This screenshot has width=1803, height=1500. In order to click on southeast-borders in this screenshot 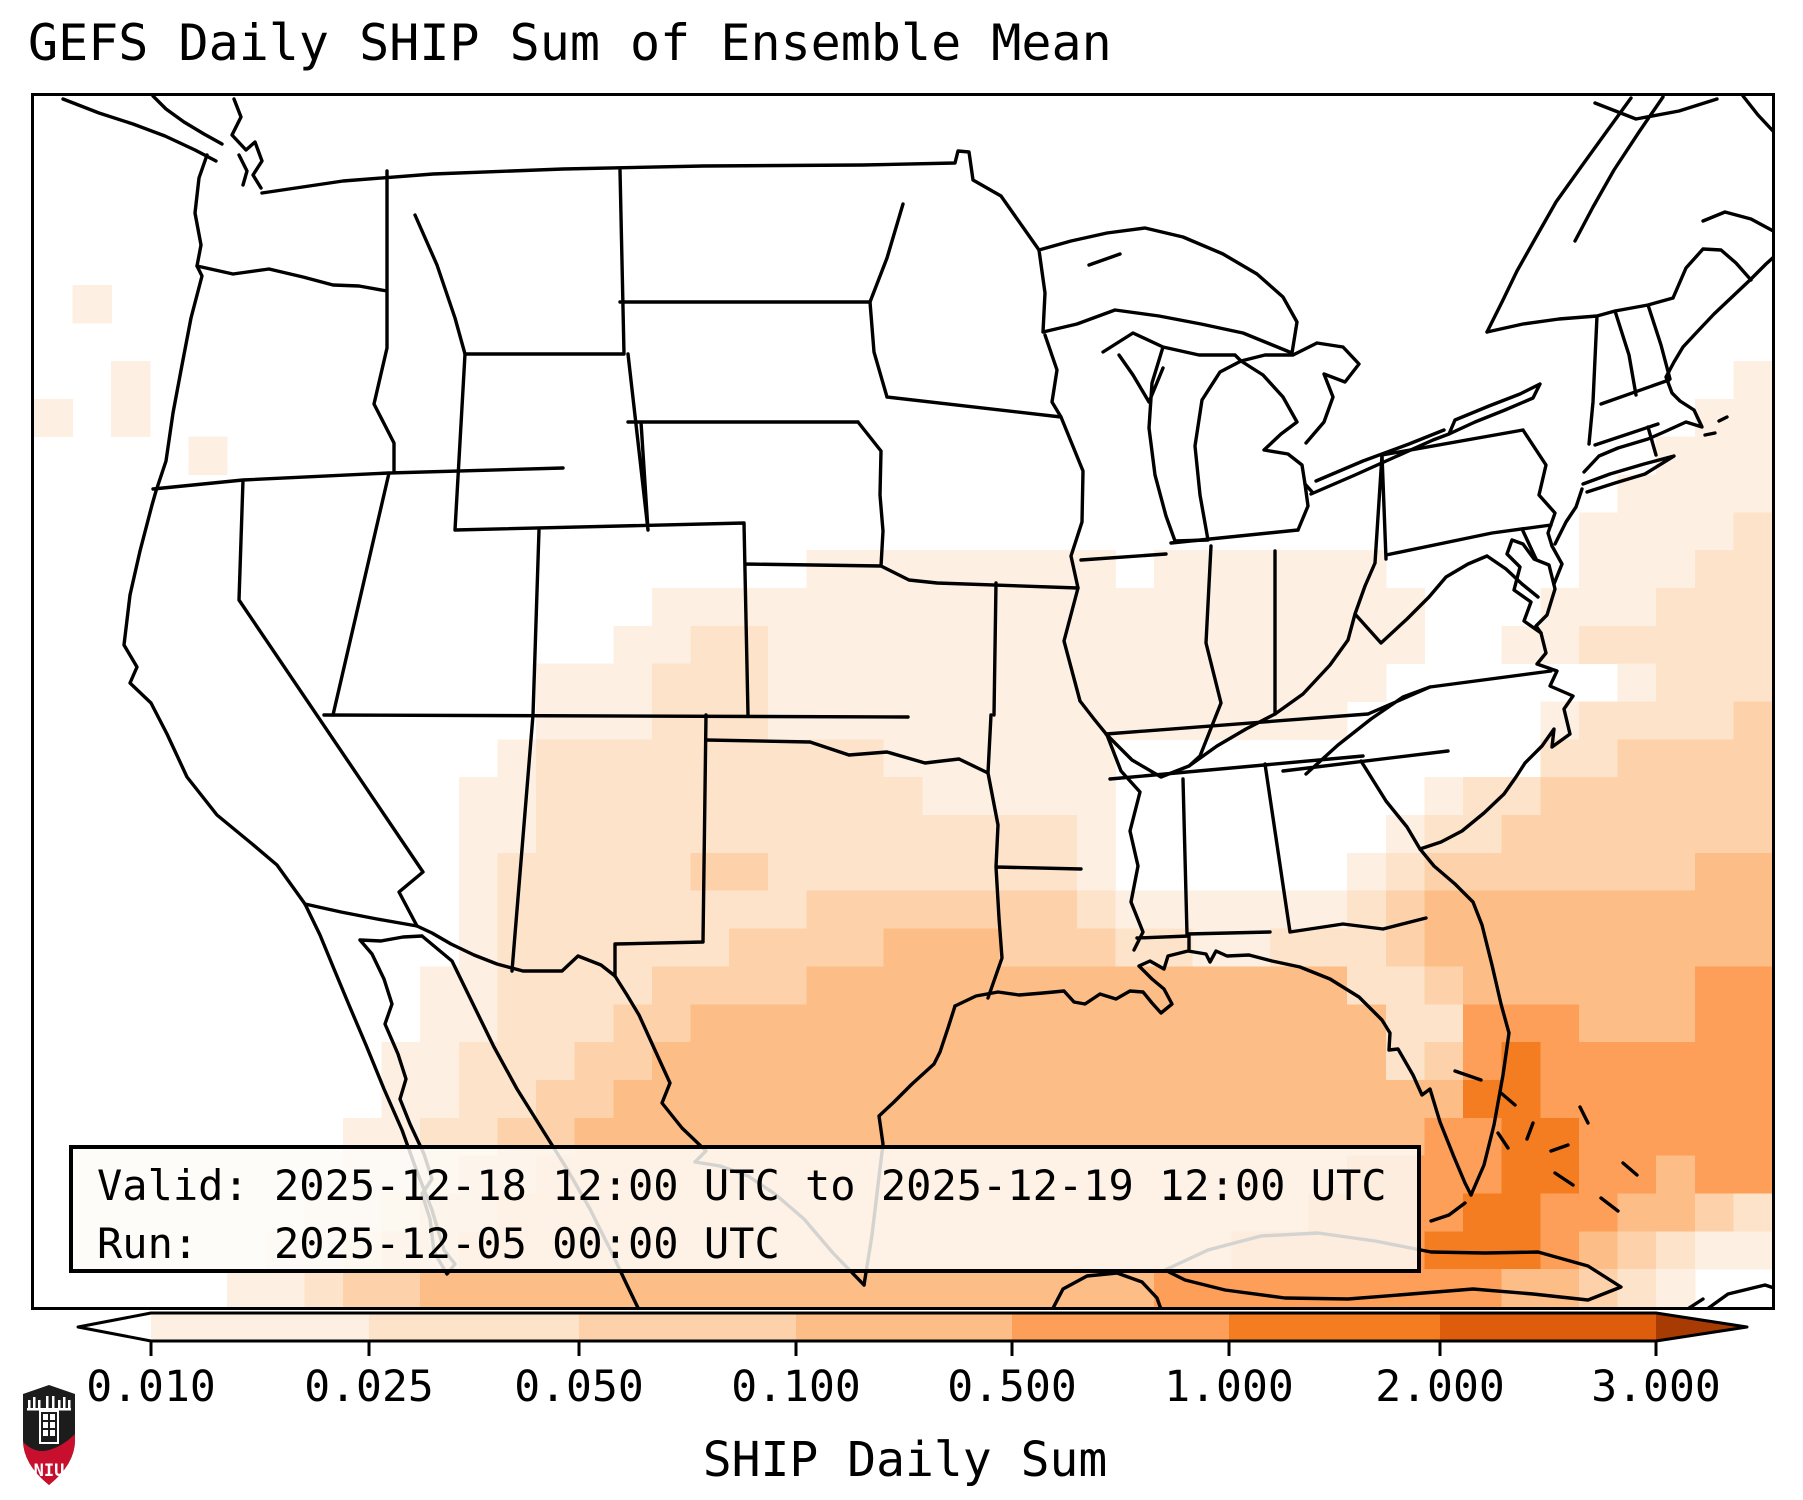, I will do `click(1328, 802)`.